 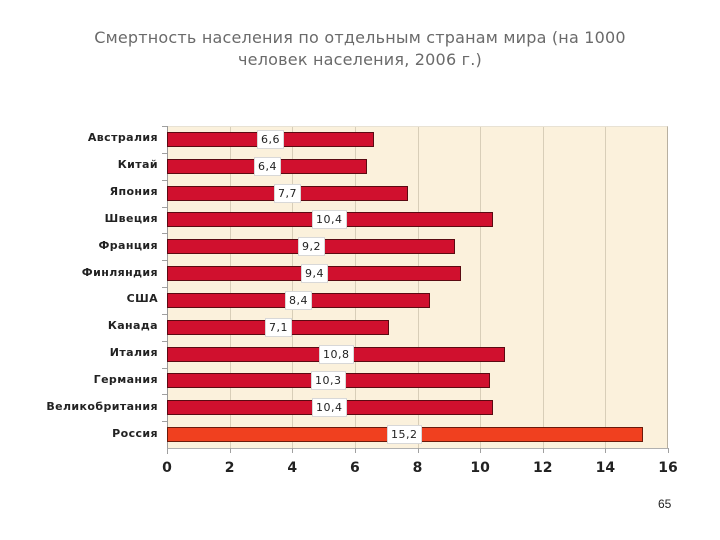 What do you see at coordinates (229, 468) in the screenshot?
I see `x-tick-label: 2` at bounding box center [229, 468].